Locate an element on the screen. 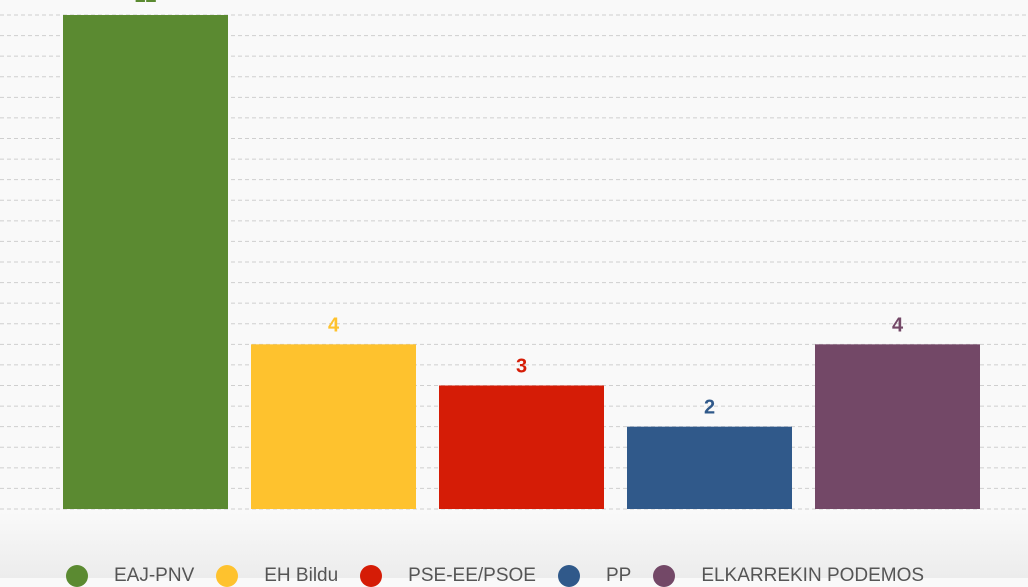 The width and height of the screenshot is (1028, 587). legend-item-eaj-pnv: EAJ-PNV is located at coordinates (130, 576).